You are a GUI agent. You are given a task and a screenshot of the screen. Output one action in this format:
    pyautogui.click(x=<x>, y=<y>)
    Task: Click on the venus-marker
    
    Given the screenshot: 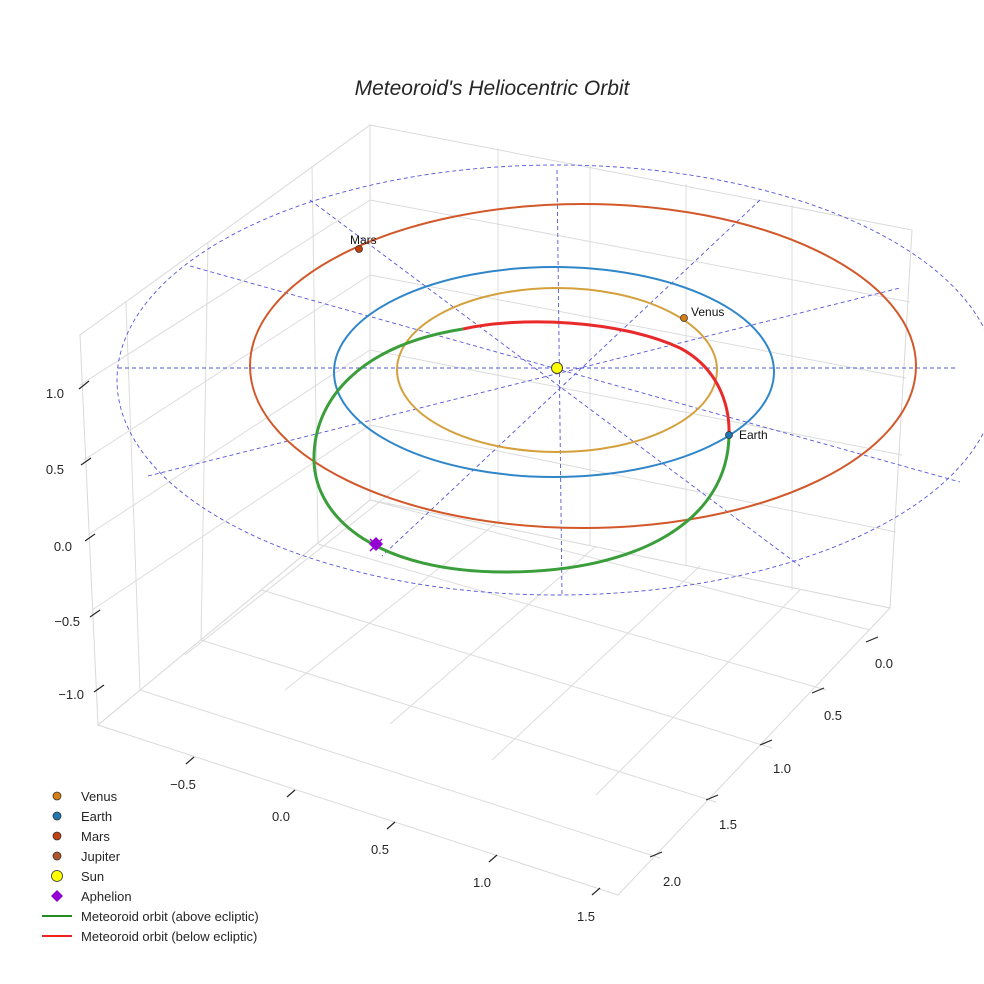 What is the action you would take?
    pyautogui.click(x=684, y=318)
    